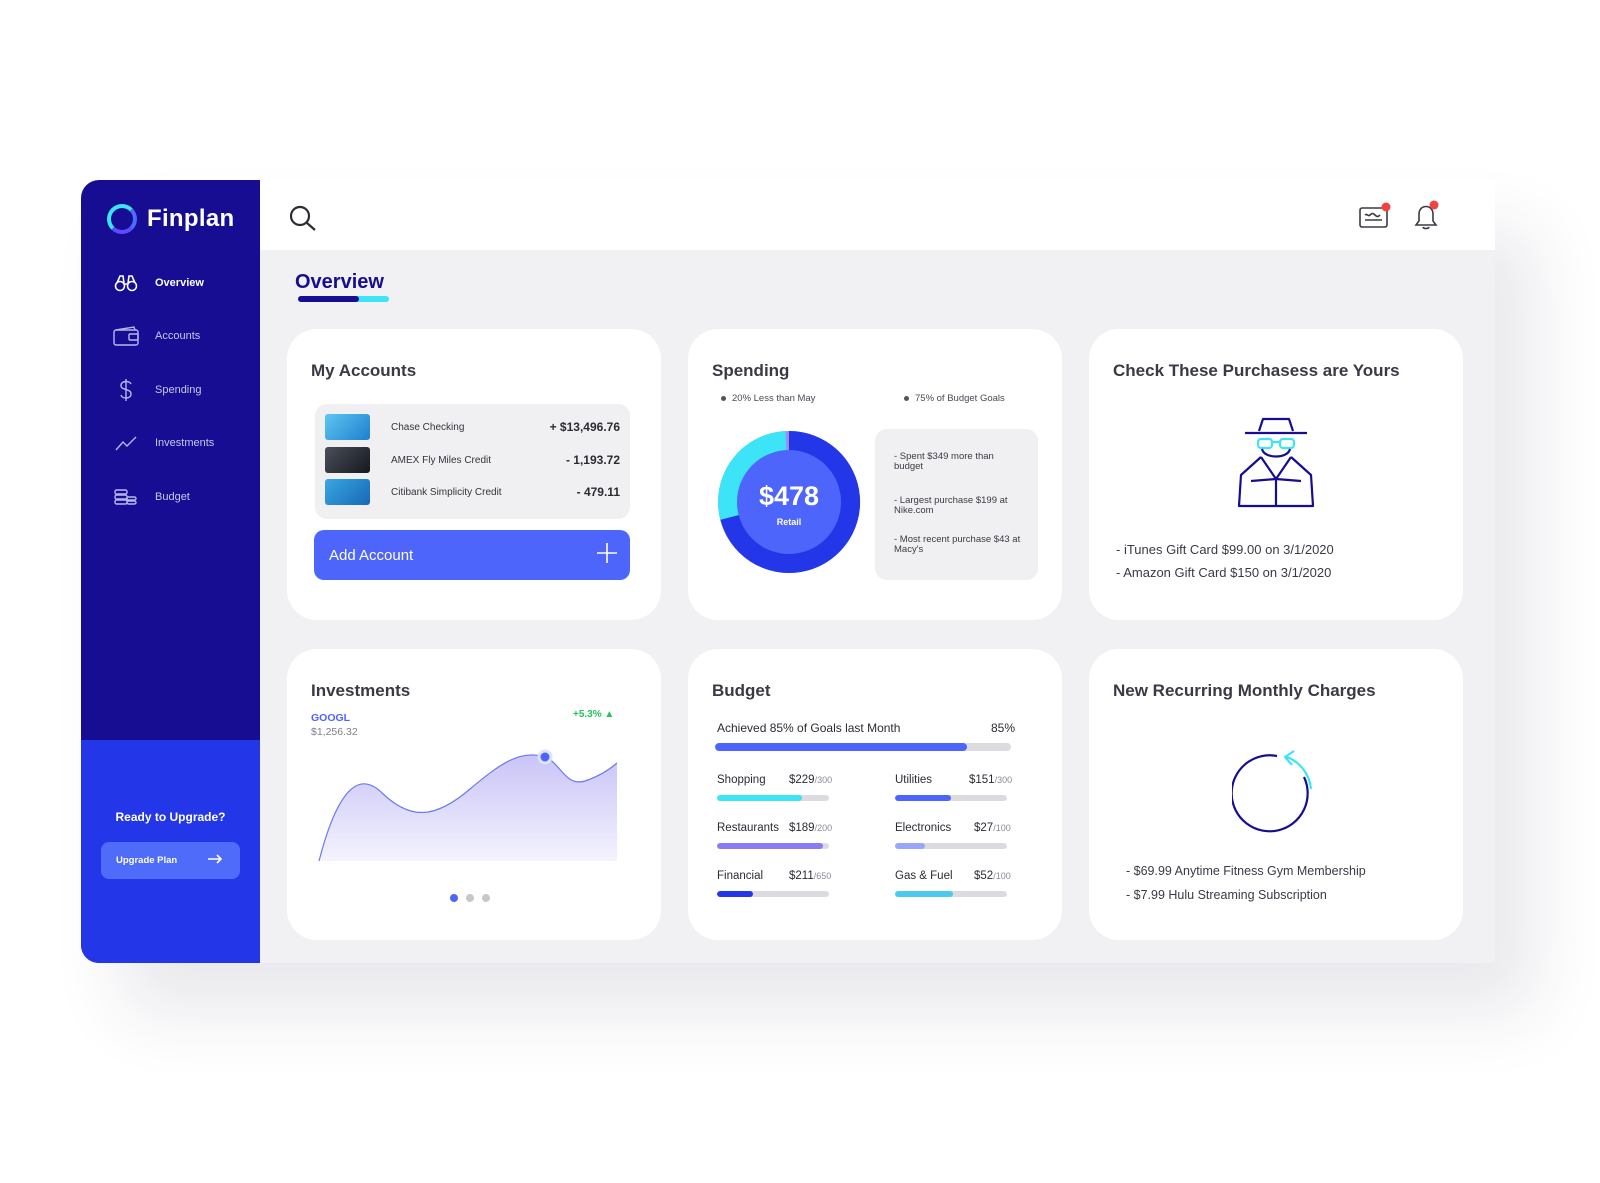 The height and width of the screenshot is (1183, 1600). Describe the element at coordinates (428, 427) in the screenshot. I see `account-name: Chase Checking` at that location.